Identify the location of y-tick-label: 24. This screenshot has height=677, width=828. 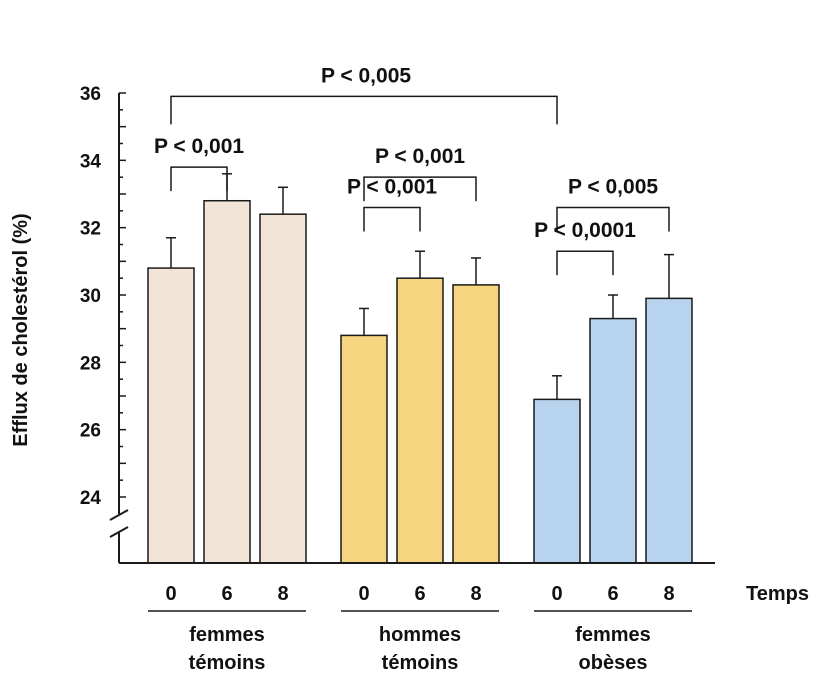
(91, 498).